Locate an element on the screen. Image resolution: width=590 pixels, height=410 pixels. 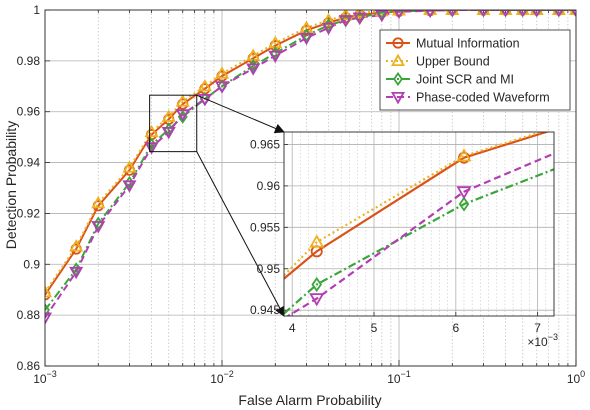
inset-x-tick-label: 6 is located at coordinates (455, 328).